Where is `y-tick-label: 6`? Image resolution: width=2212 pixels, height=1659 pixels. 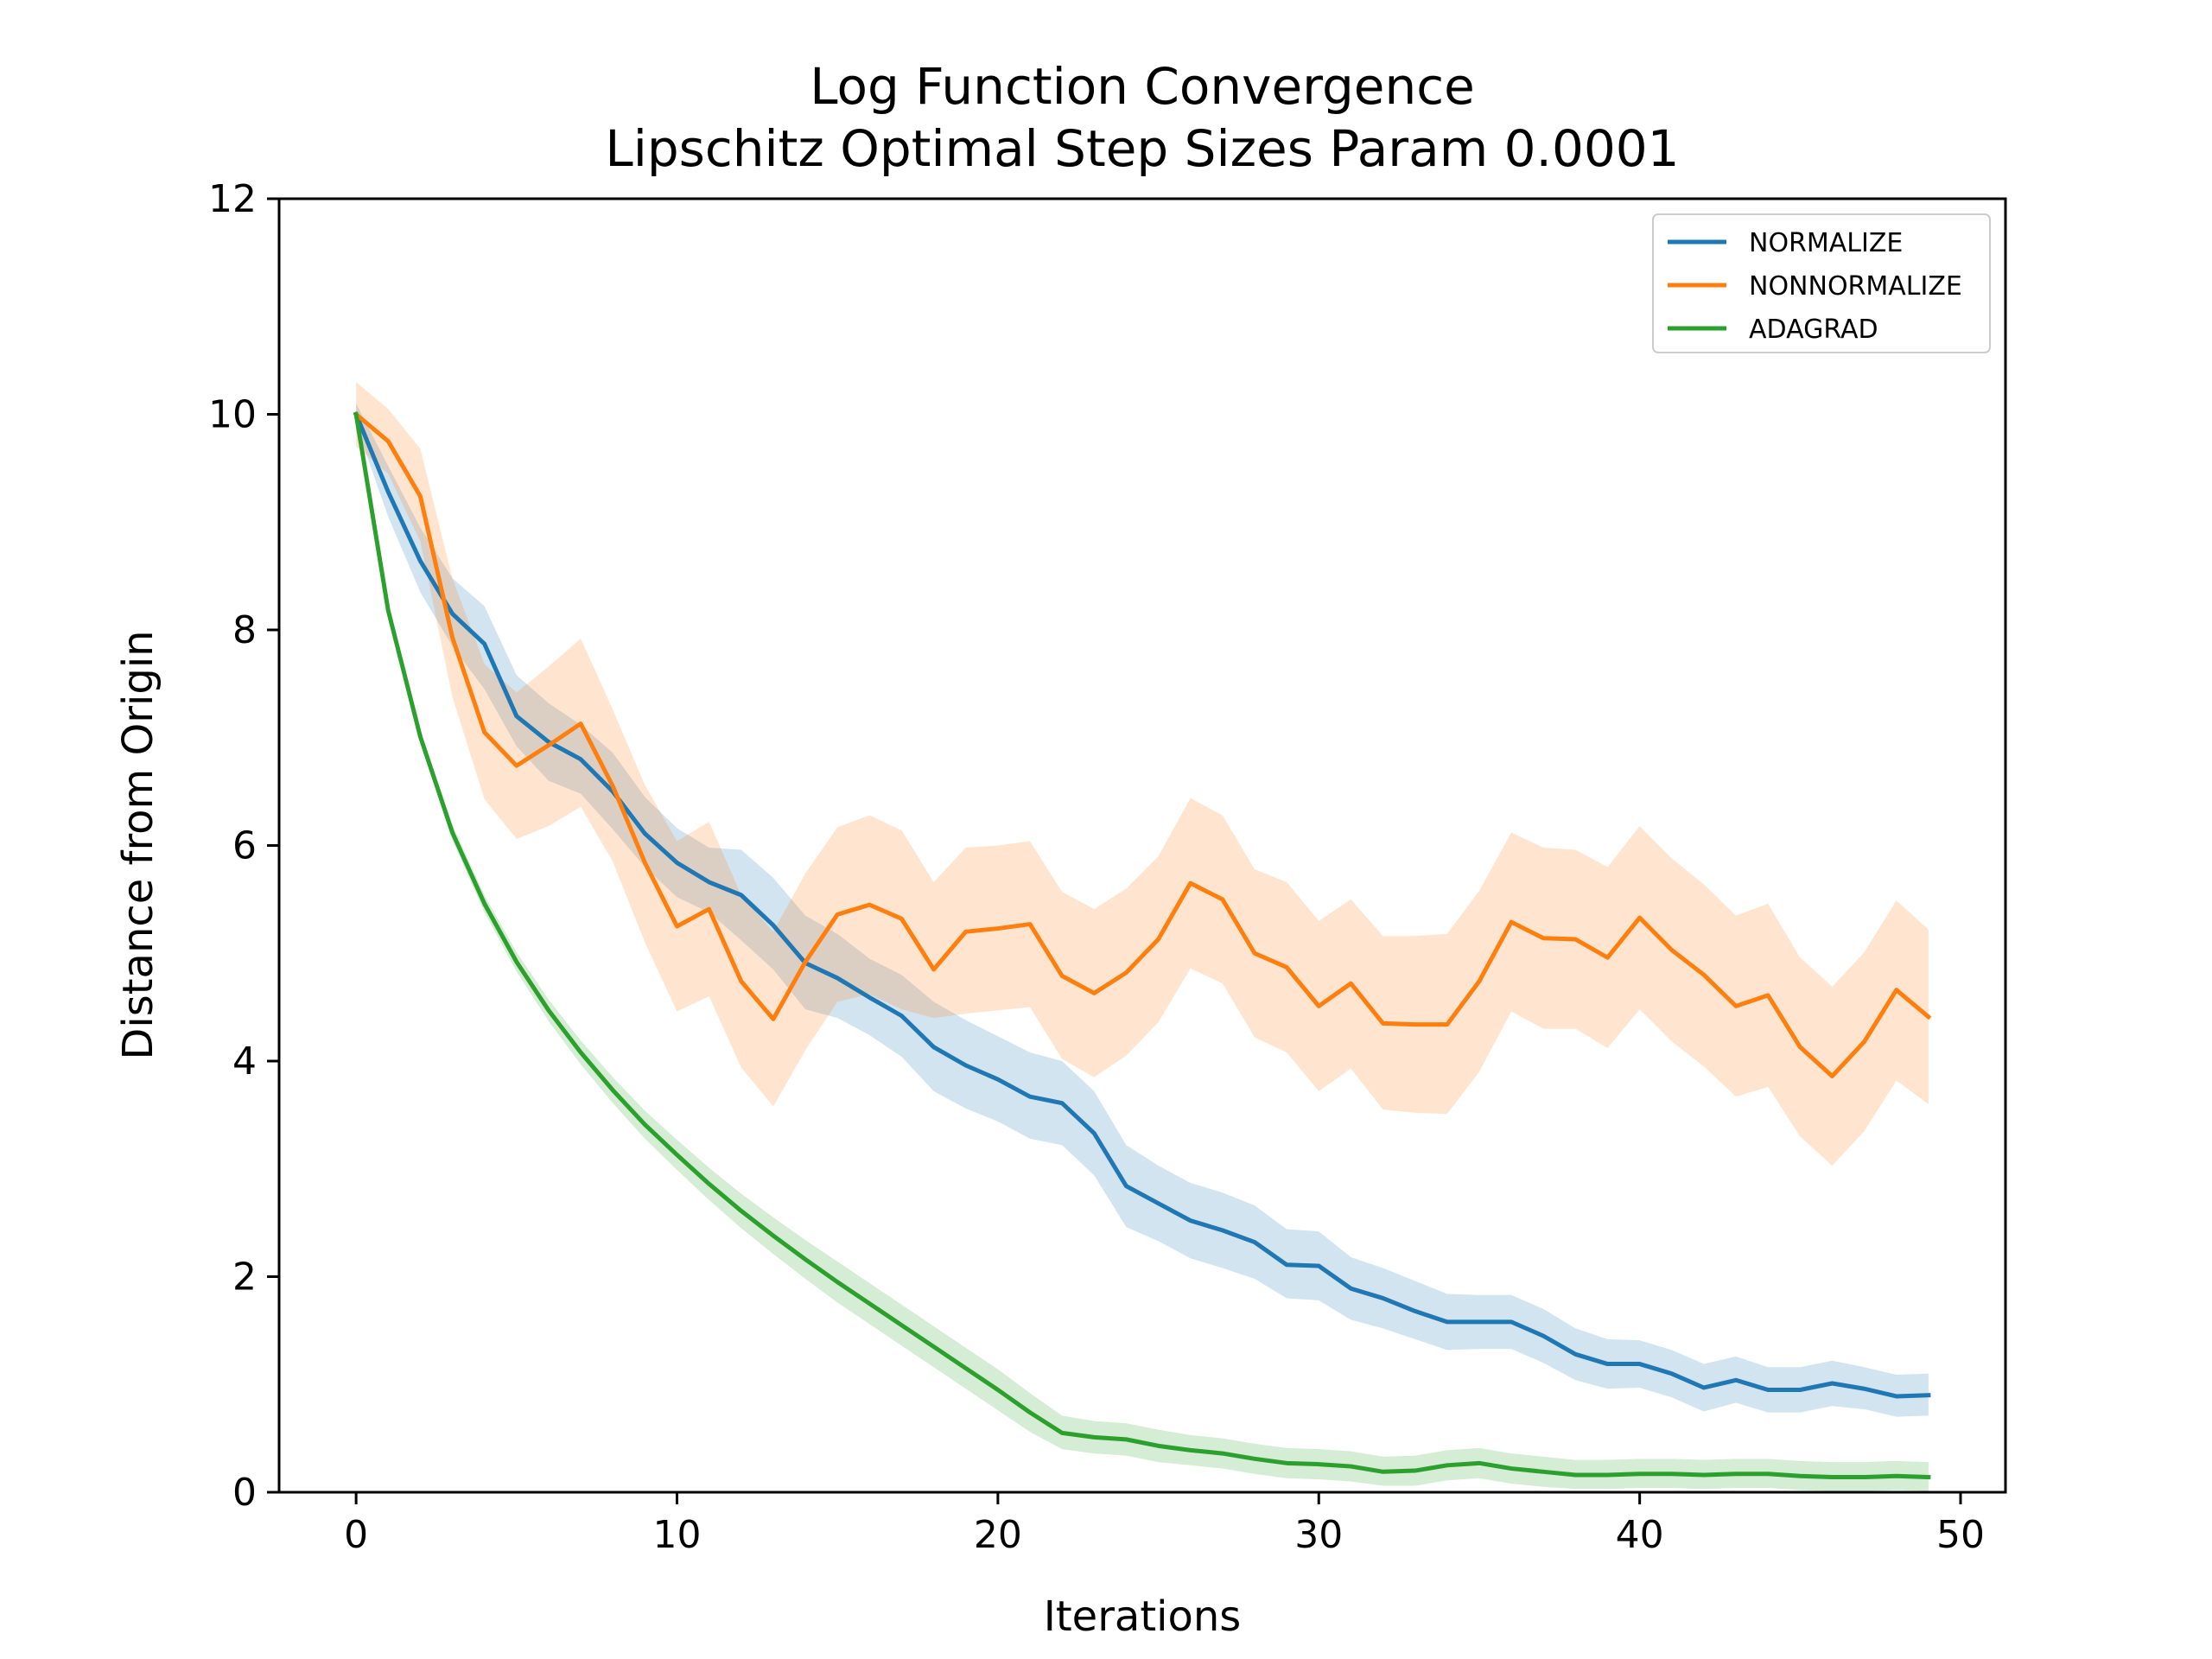 y-tick-label: 6 is located at coordinates (244, 846).